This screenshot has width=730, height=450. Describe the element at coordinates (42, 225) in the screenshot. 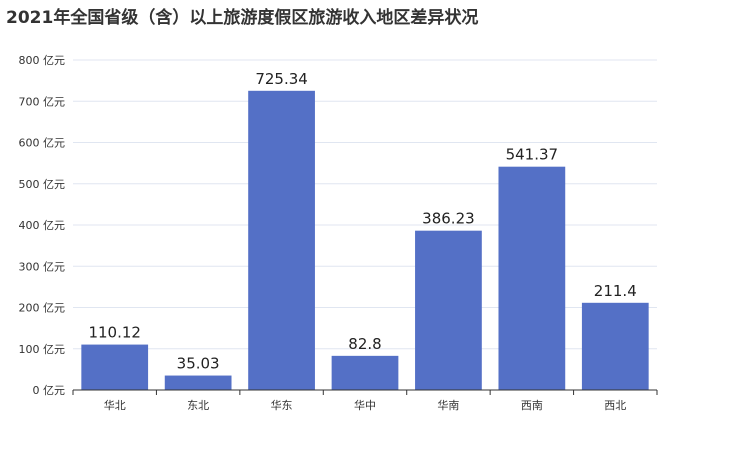

I see `y-tick-label: 400 亿元` at that location.